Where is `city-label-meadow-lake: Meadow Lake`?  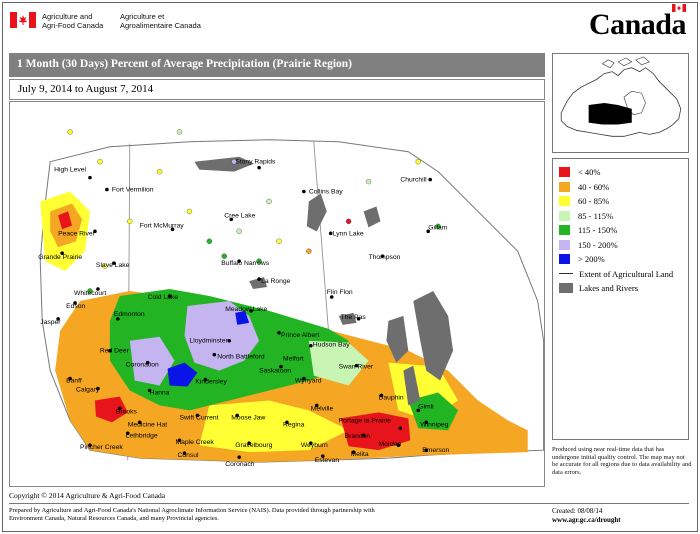 city-label-meadow-lake: Meadow Lake is located at coordinates (246, 309).